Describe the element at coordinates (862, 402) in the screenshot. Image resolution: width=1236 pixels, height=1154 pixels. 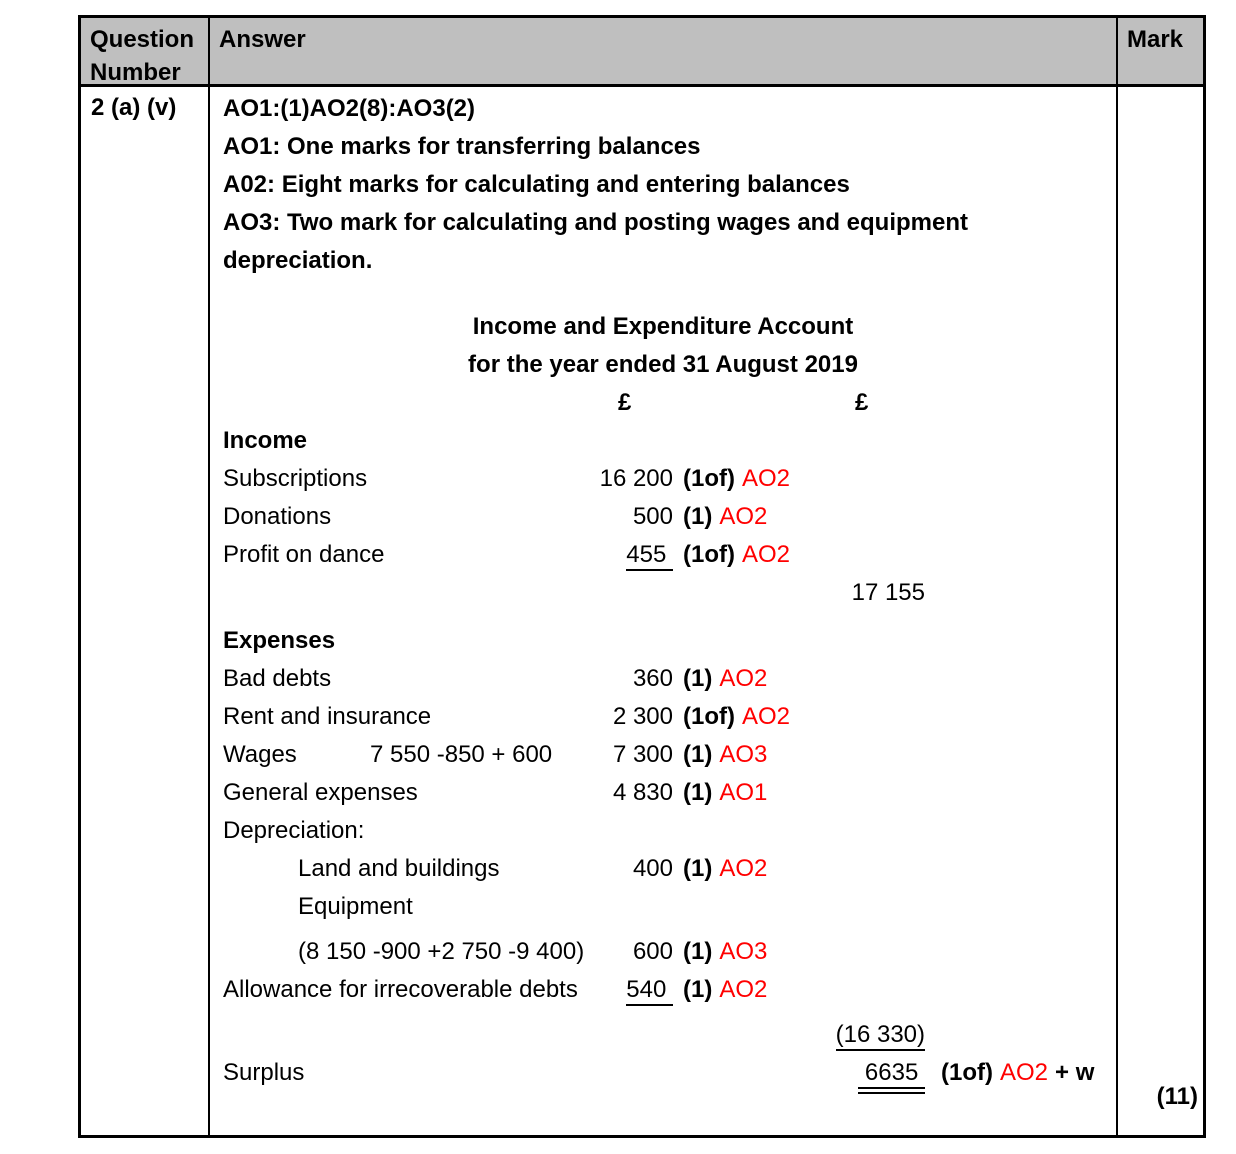
I see `currency-symbol-col2: £` at that location.